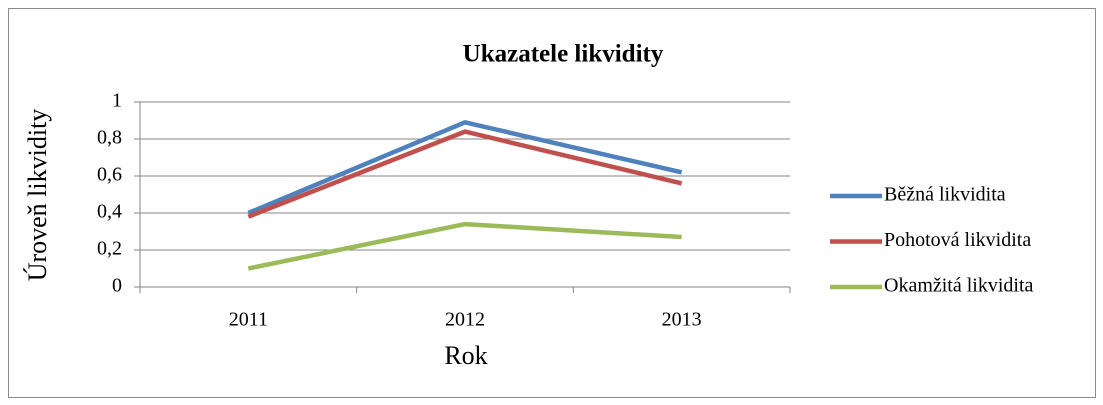 This screenshot has height=405, width=1103. What do you see at coordinates (248, 320) in the screenshot?
I see `x-tick-label: 2011` at bounding box center [248, 320].